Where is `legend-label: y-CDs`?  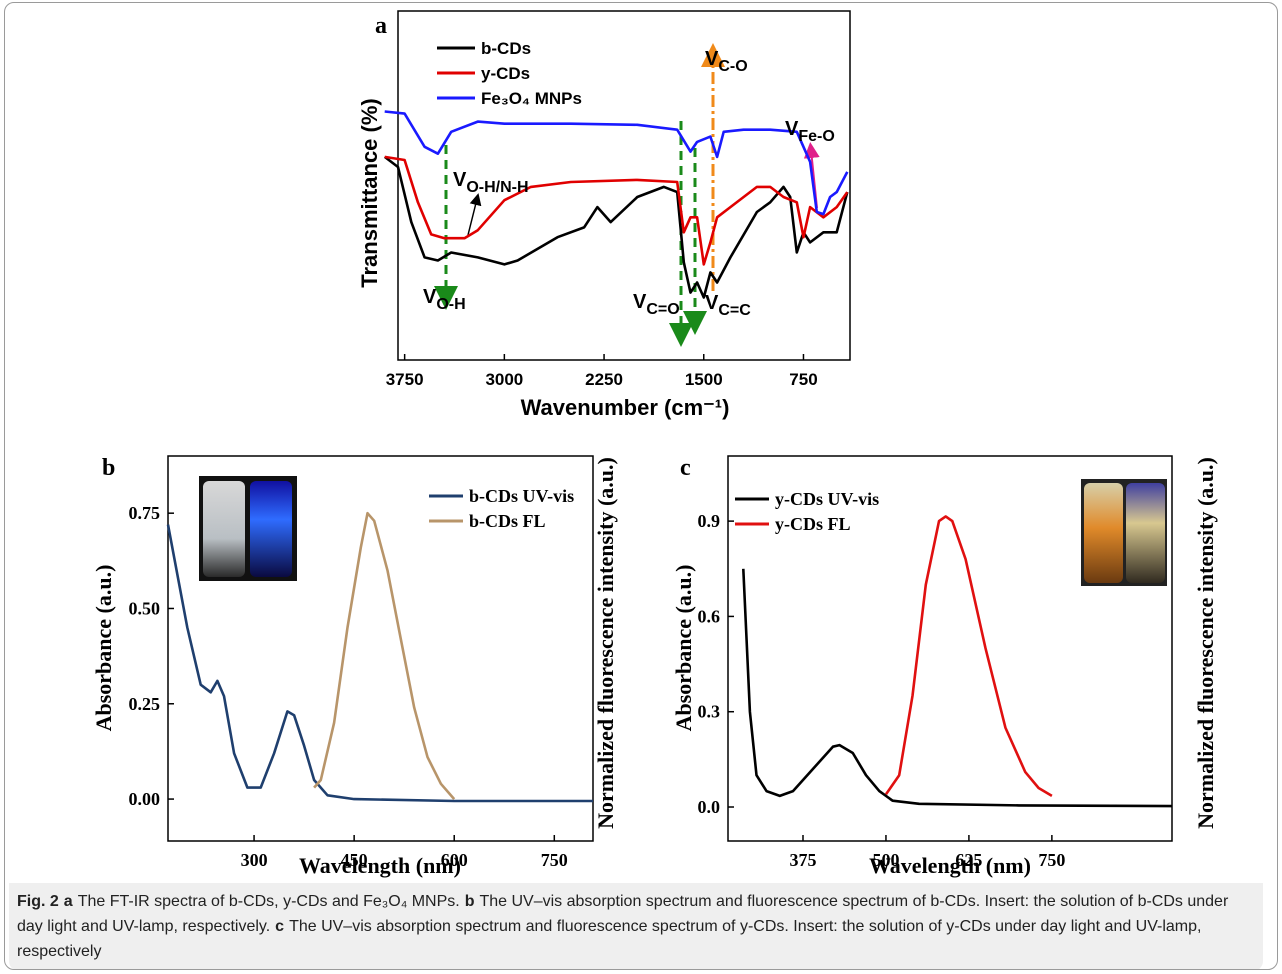
legend-label: y-CDs is located at coordinates (505, 73).